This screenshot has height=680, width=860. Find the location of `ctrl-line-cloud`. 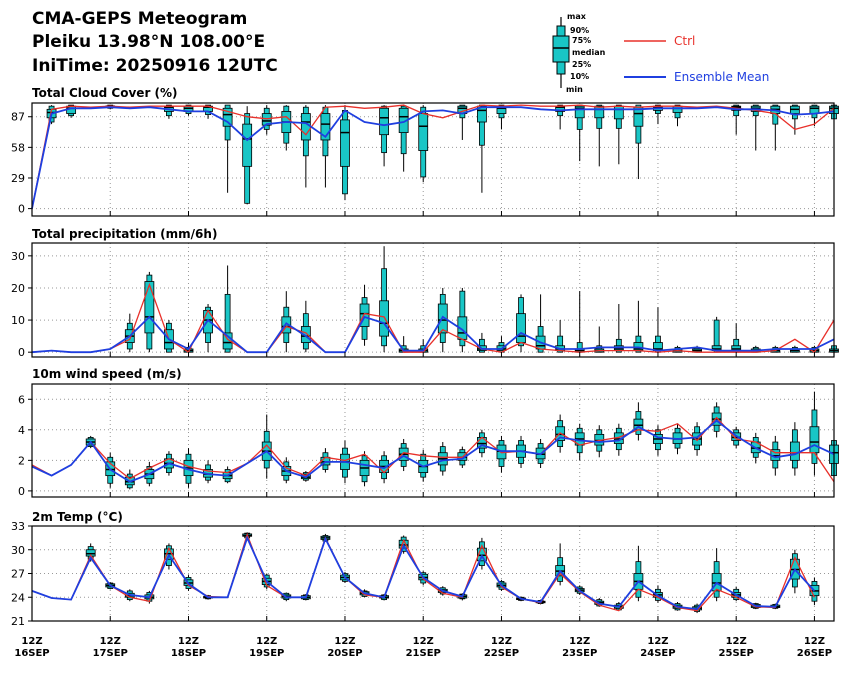

ctrl-line-cloud is located at coordinates (433, 156).